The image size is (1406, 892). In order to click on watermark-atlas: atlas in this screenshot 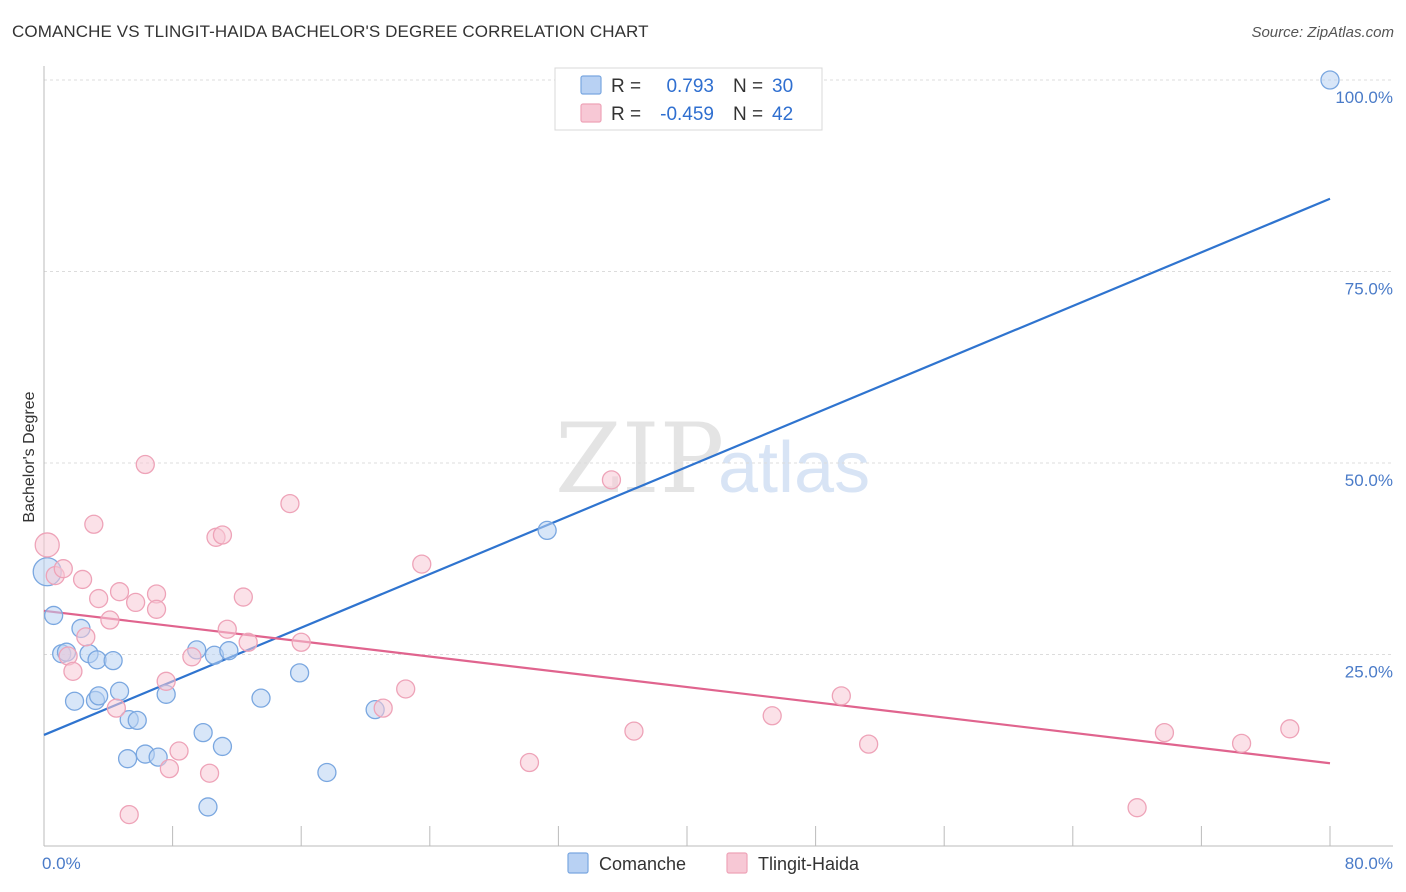, I will do `click(794, 468)`.